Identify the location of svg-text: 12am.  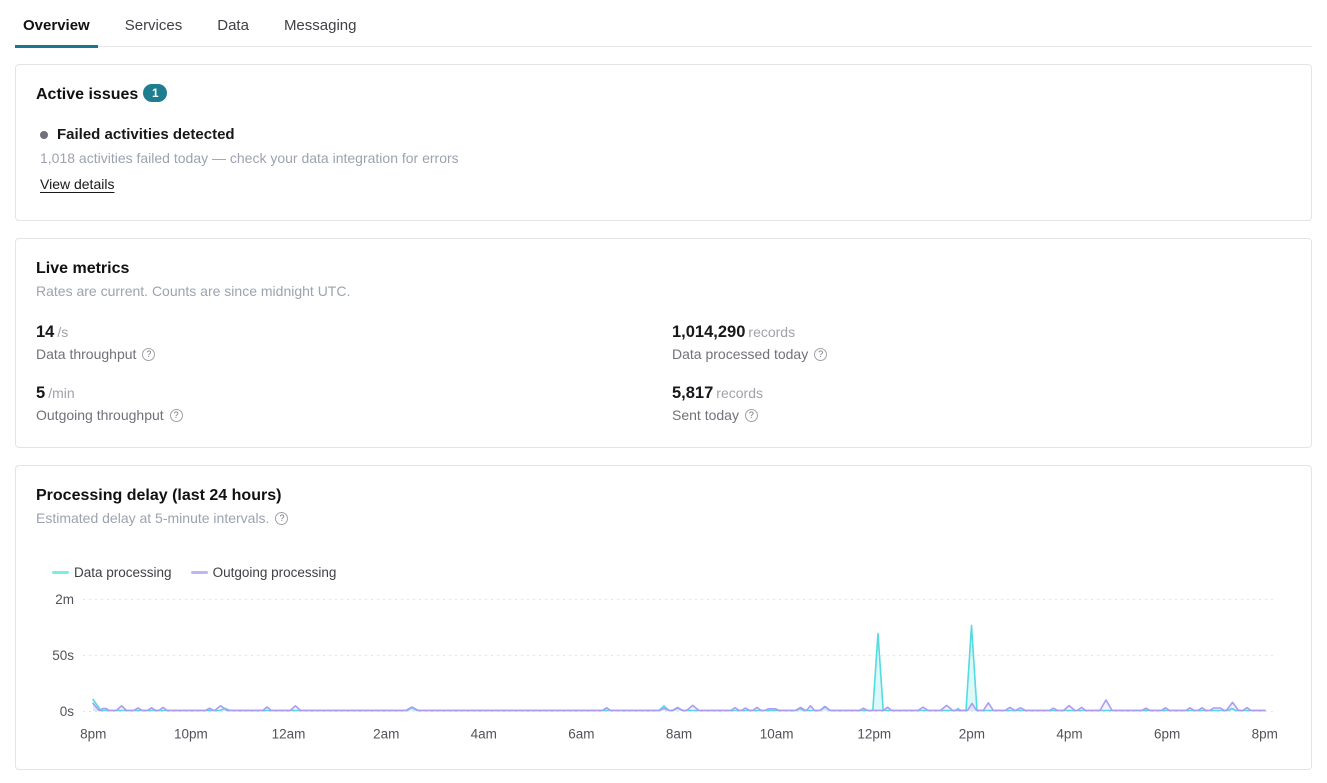
(289, 734).